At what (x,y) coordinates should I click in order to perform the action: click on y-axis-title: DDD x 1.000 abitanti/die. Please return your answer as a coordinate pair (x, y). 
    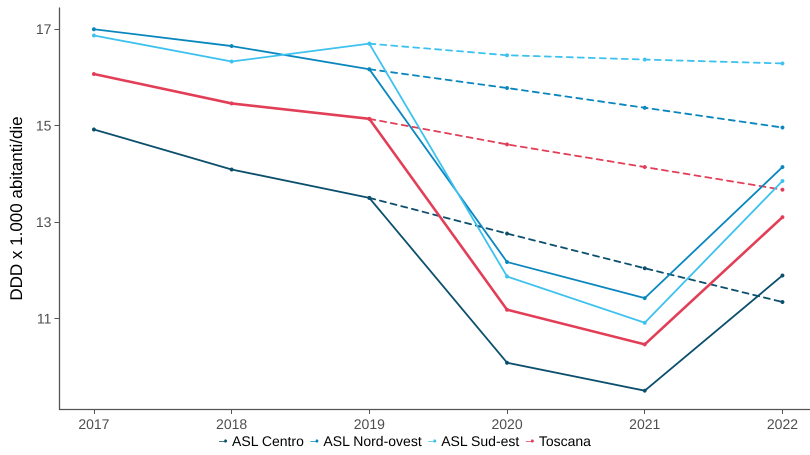
    Looking at the image, I should click on (16, 208).